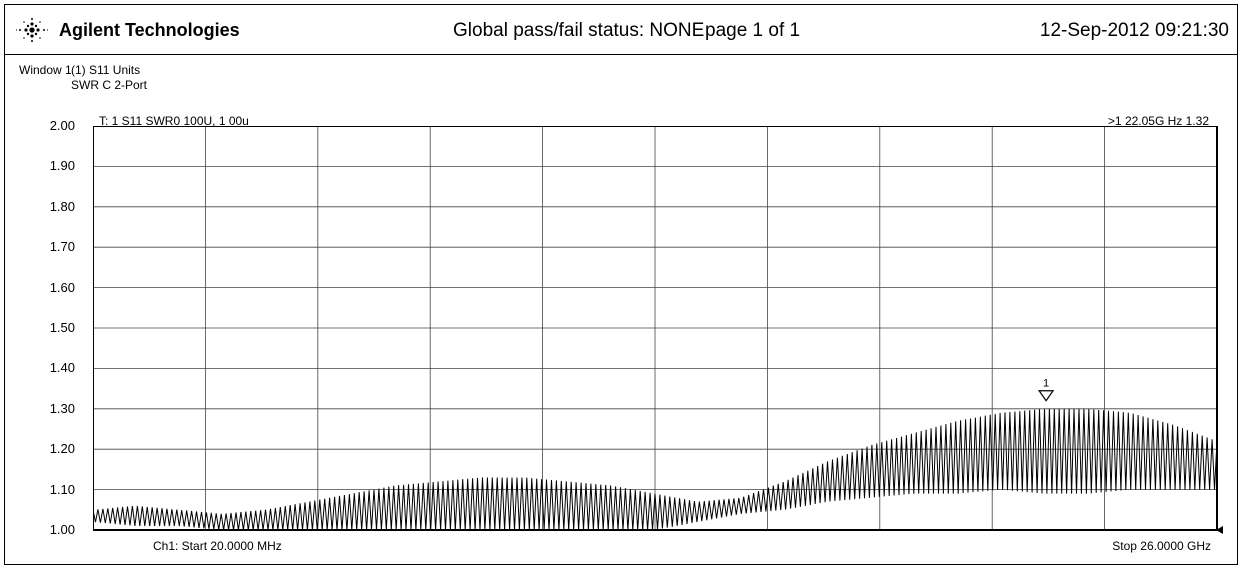 The width and height of the screenshot is (1244, 569). Describe the element at coordinates (1161, 546) in the screenshot. I see `stop-frequency: Stop 26.0000 GHz` at that location.